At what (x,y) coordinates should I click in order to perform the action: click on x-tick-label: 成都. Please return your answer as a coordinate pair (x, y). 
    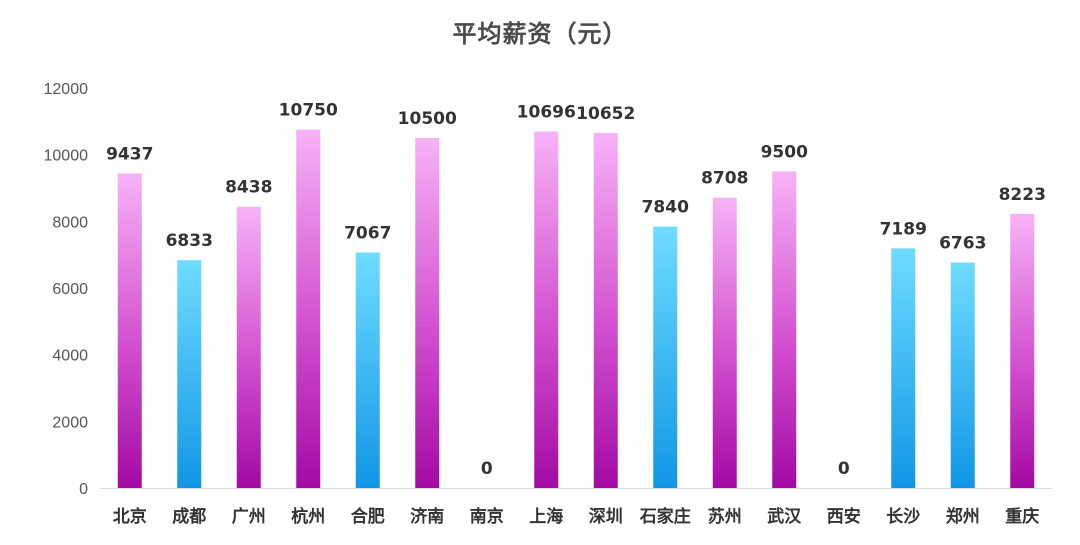
    Looking at the image, I should click on (189, 516).